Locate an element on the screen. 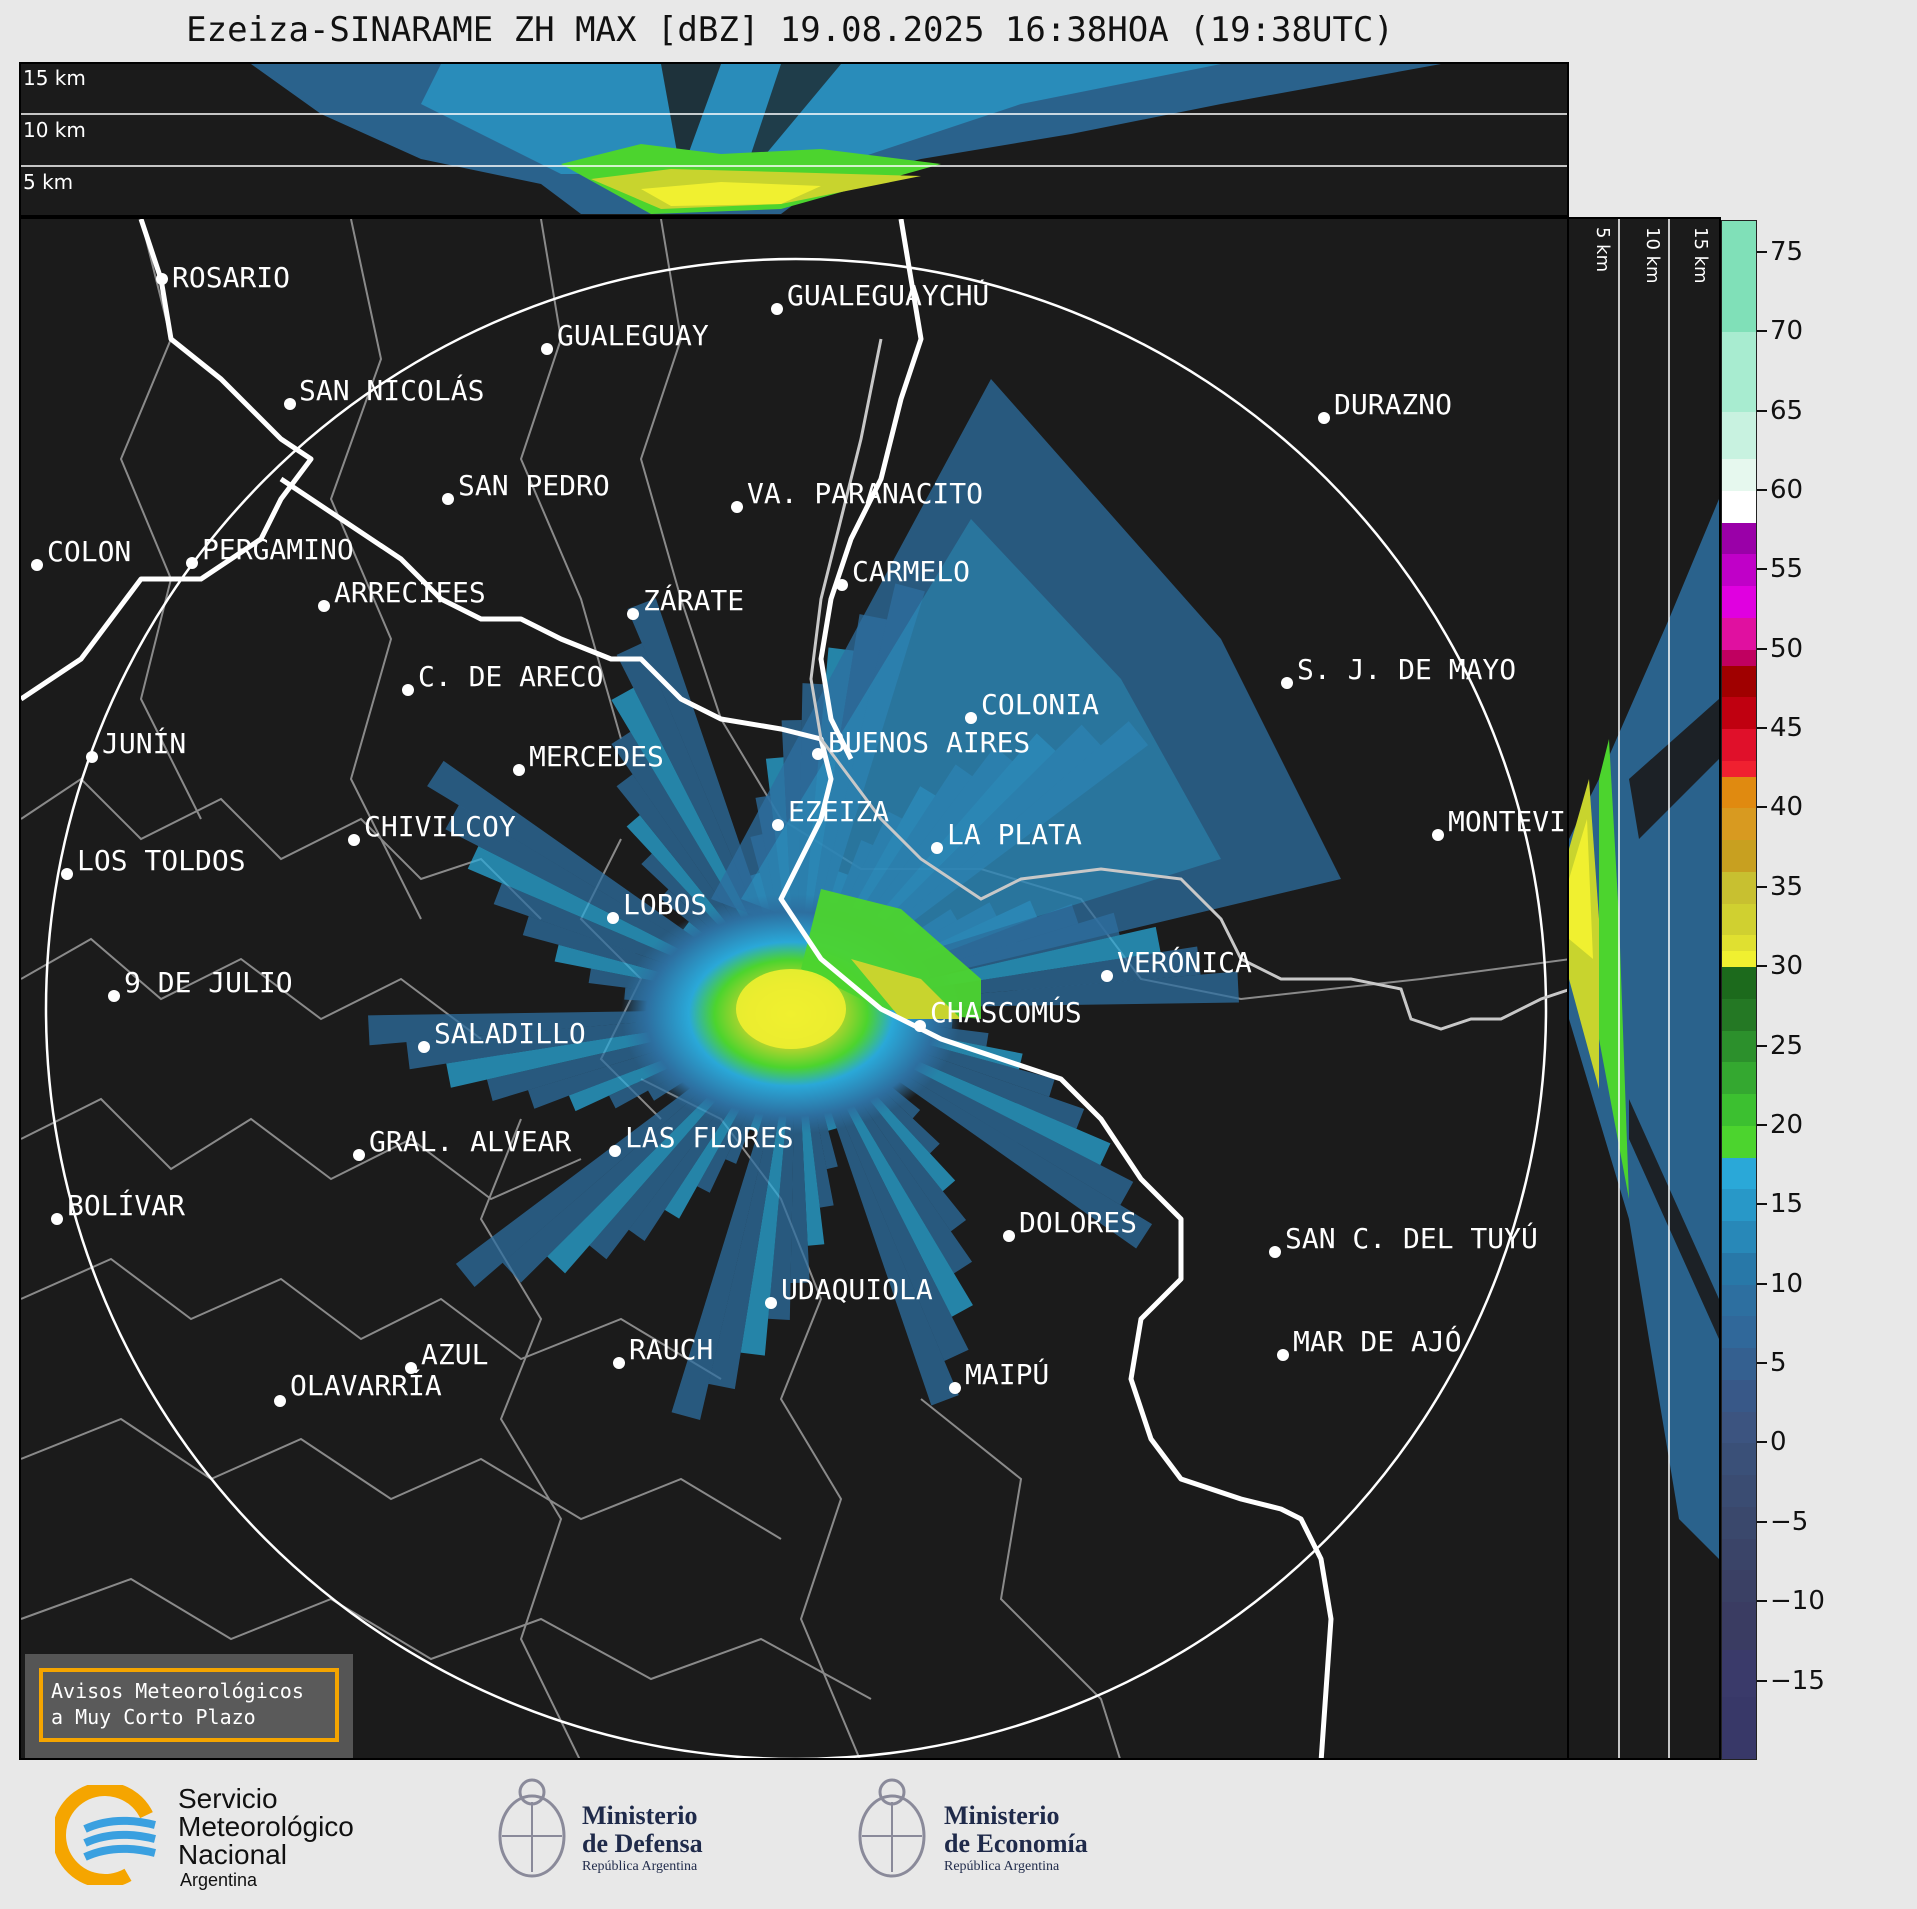 The image size is (1917, 1909). city-label: AZUL is located at coordinates (455, 1354).